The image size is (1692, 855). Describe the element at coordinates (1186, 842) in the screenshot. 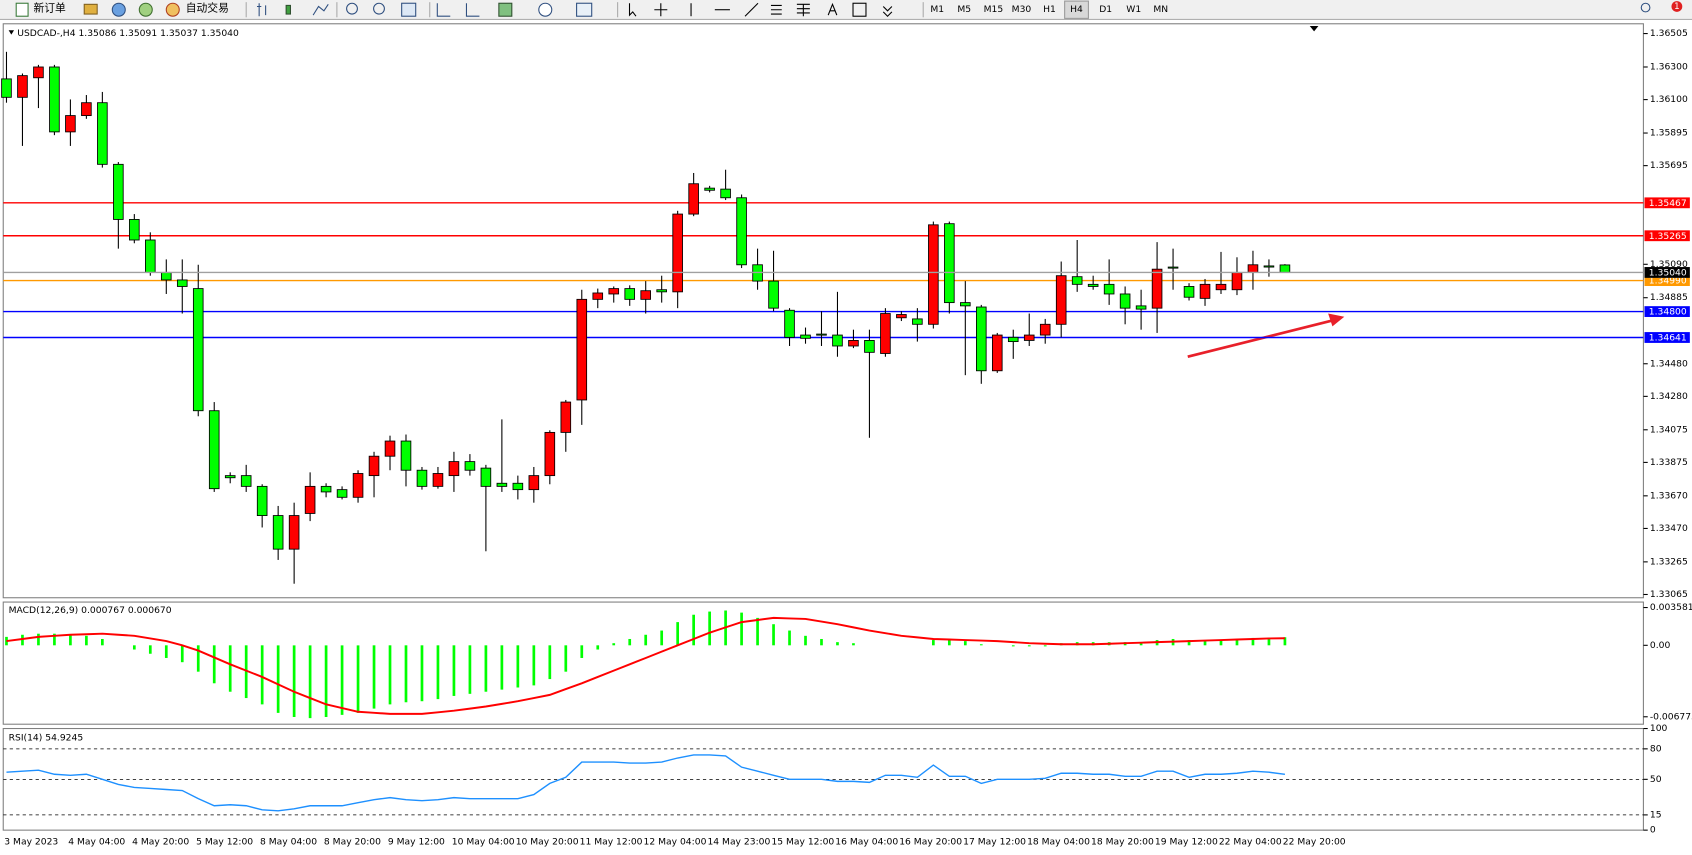

I see `x-tick-label: 19 May 12:00` at that location.